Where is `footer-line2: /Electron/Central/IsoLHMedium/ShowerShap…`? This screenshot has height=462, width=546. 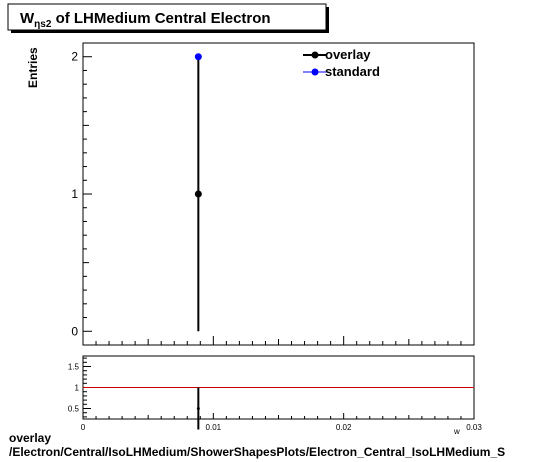 footer-line2: /Electron/Central/IsoLHMedium/ShowerShap… is located at coordinates (257, 452).